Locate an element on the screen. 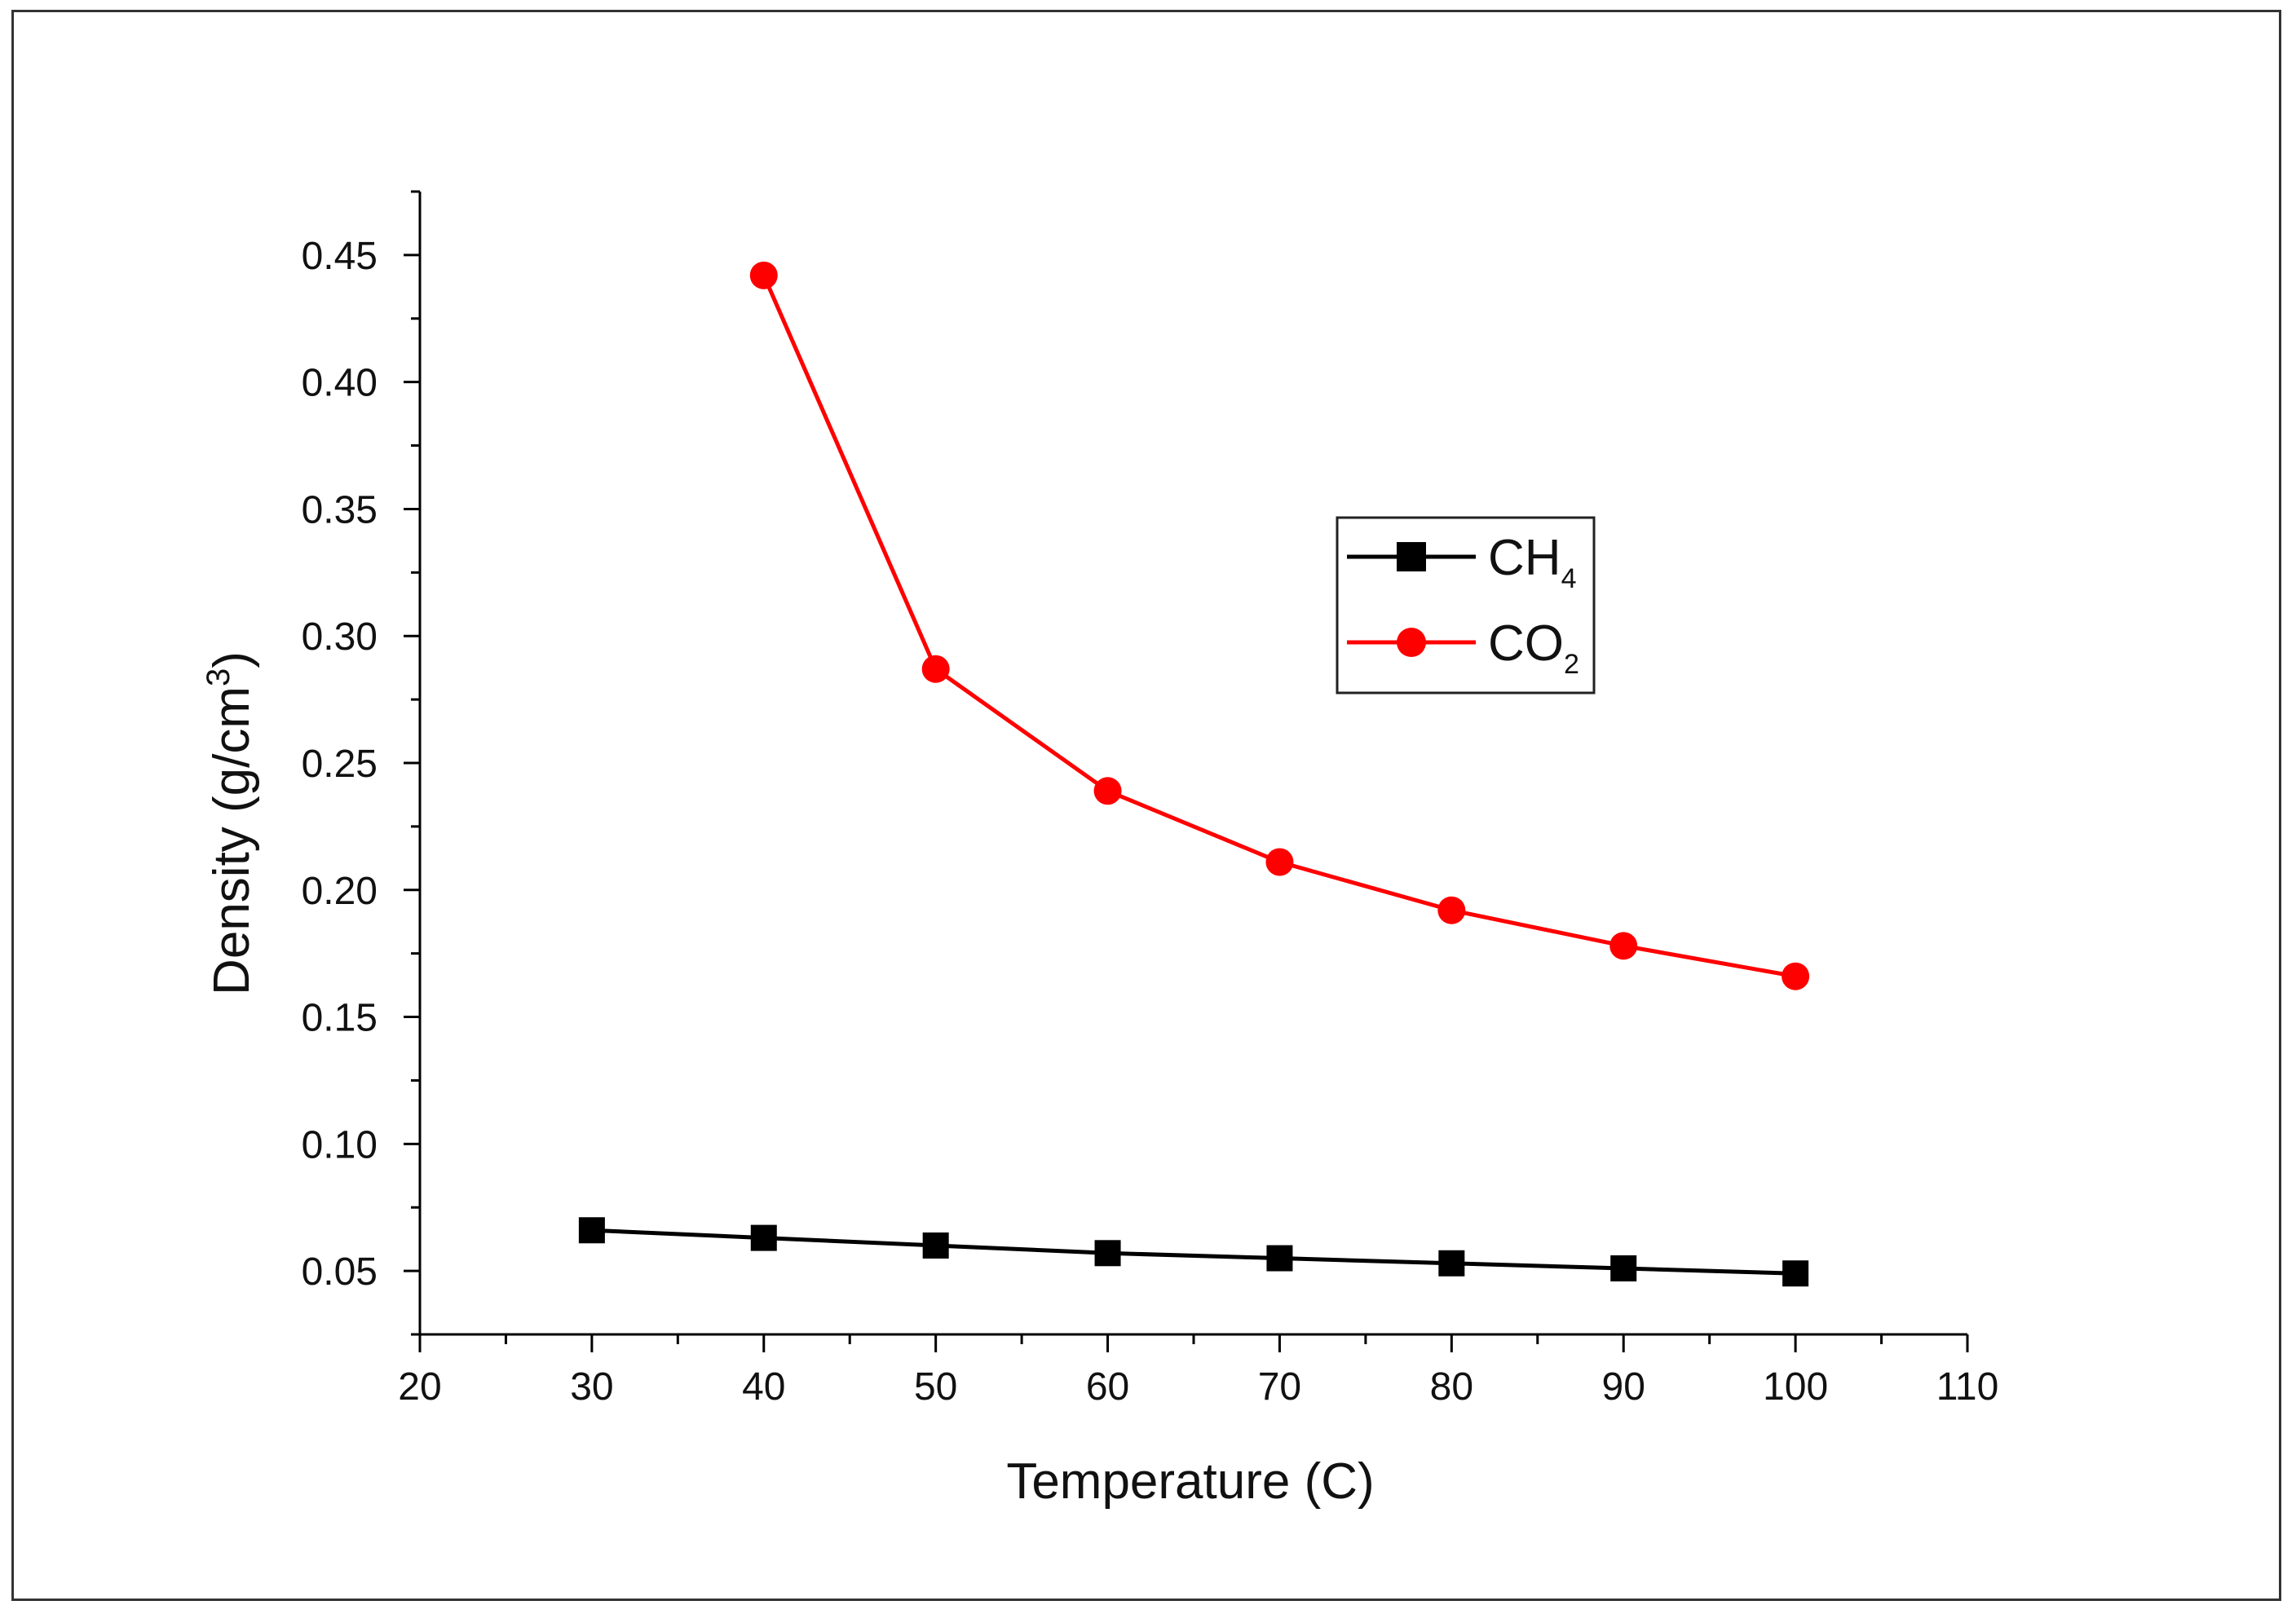  y-tick-label-0.05: 0.05 is located at coordinates (340, 1272).